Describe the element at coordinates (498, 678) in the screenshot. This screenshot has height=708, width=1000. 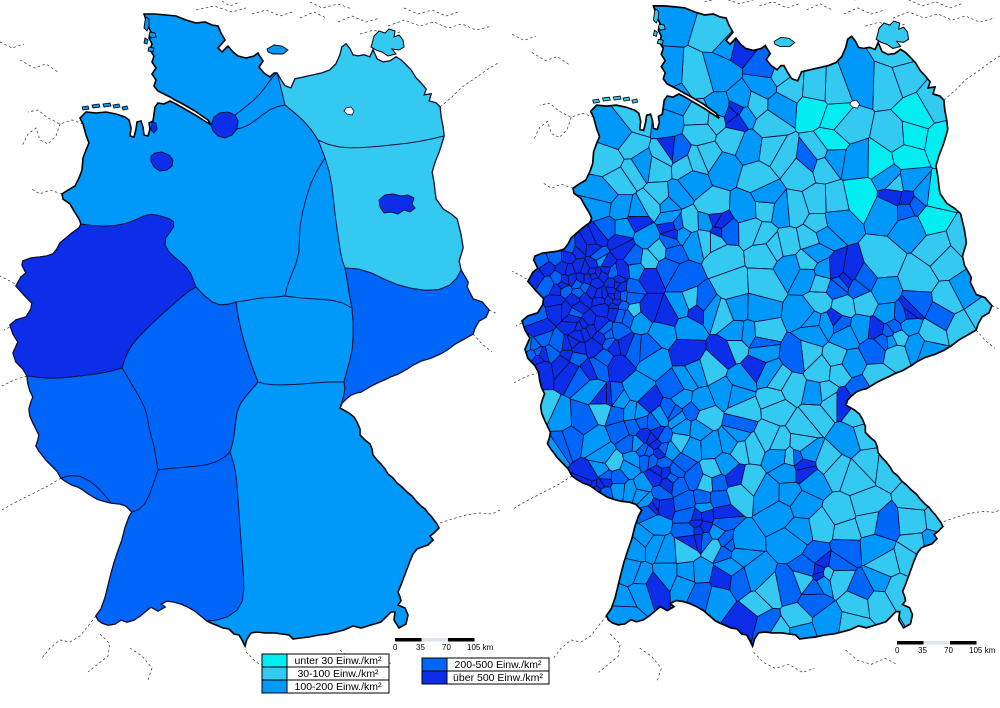
I see `svg-text: über 500 Einw./km²` at that location.